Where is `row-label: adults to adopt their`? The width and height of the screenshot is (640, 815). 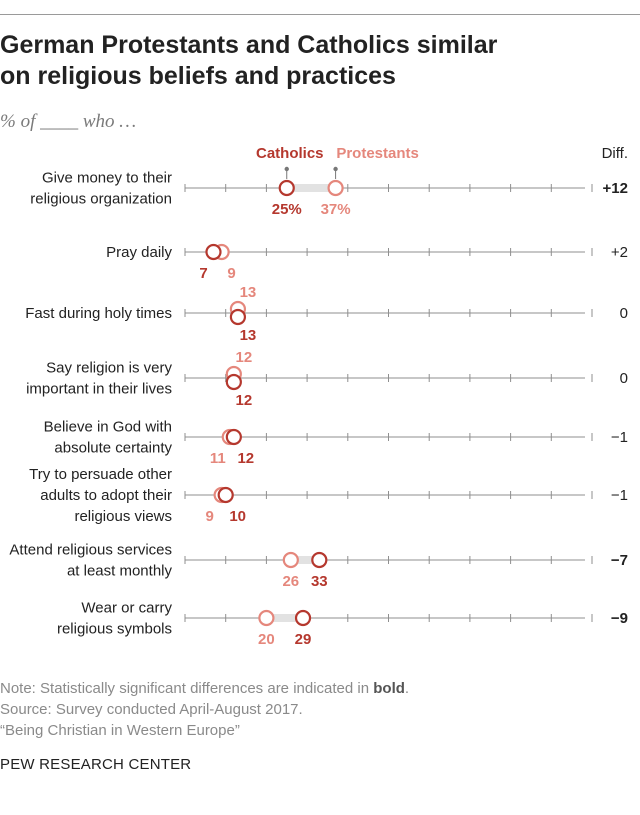
row-label: adults to adopt their is located at coordinates (106, 495).